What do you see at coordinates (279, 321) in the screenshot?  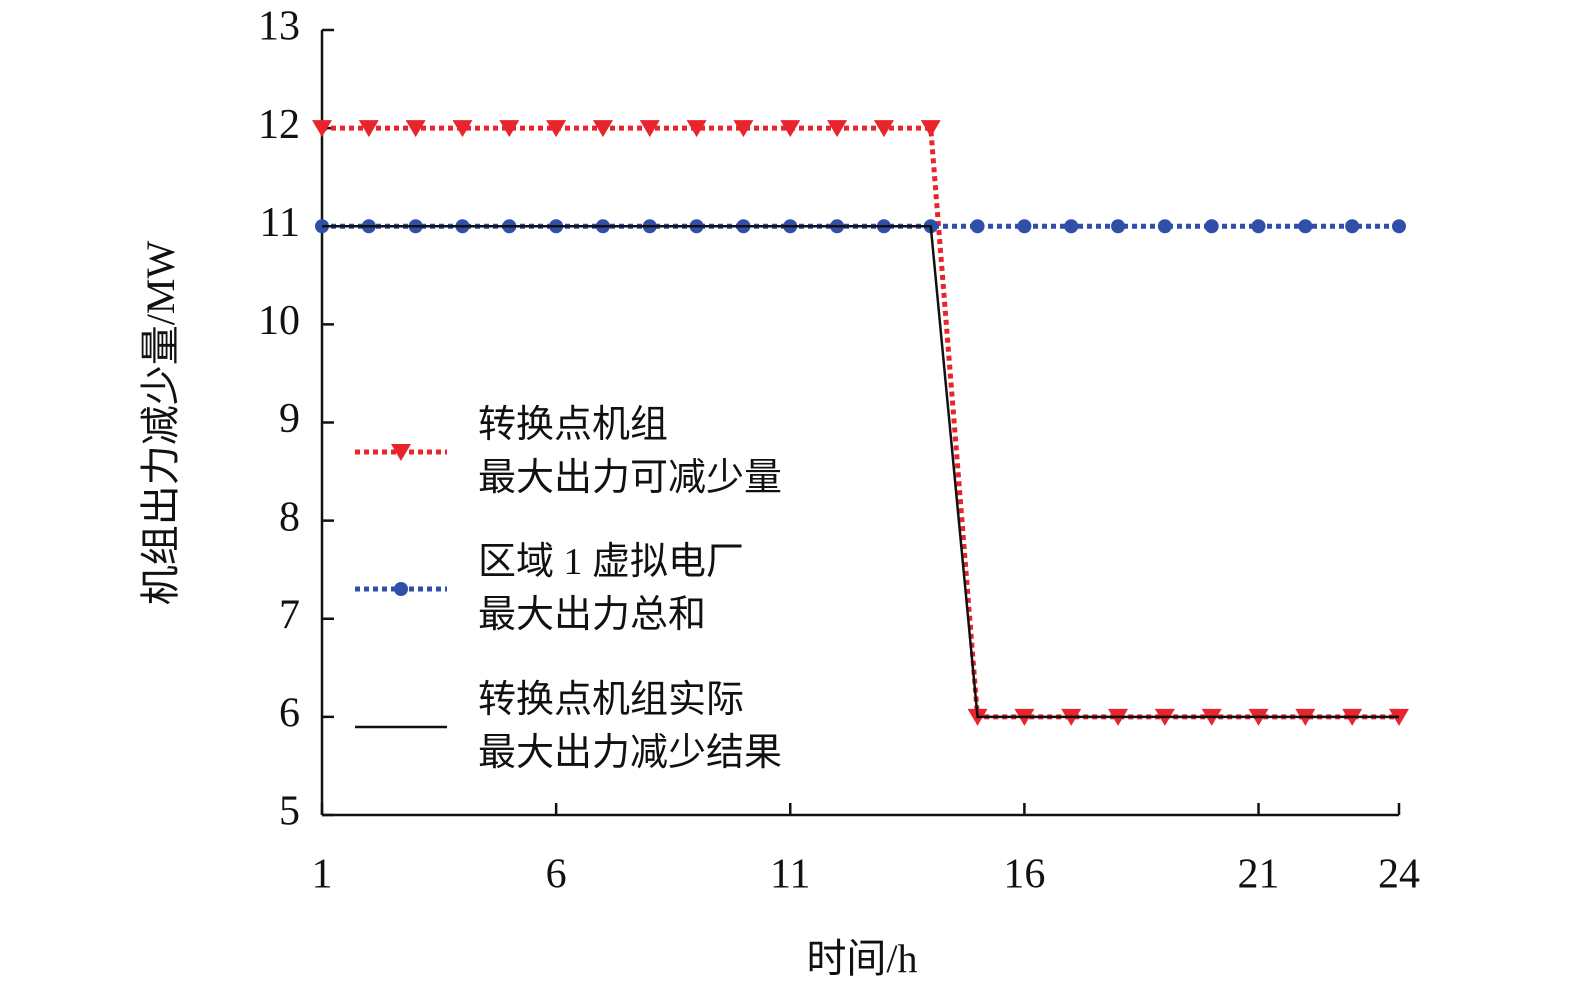 I see `y-tick-label: 10` at bounding box center [279, 321].